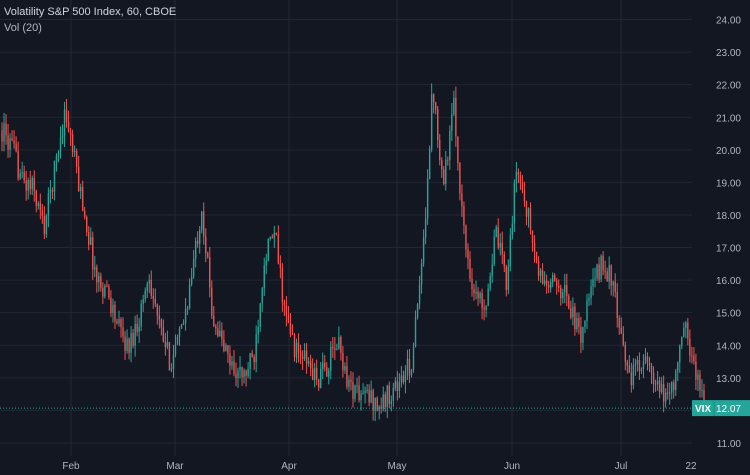  I want to click on time-axis: Feb Mar Apr May Jun Jul 22, so click(379, 466).